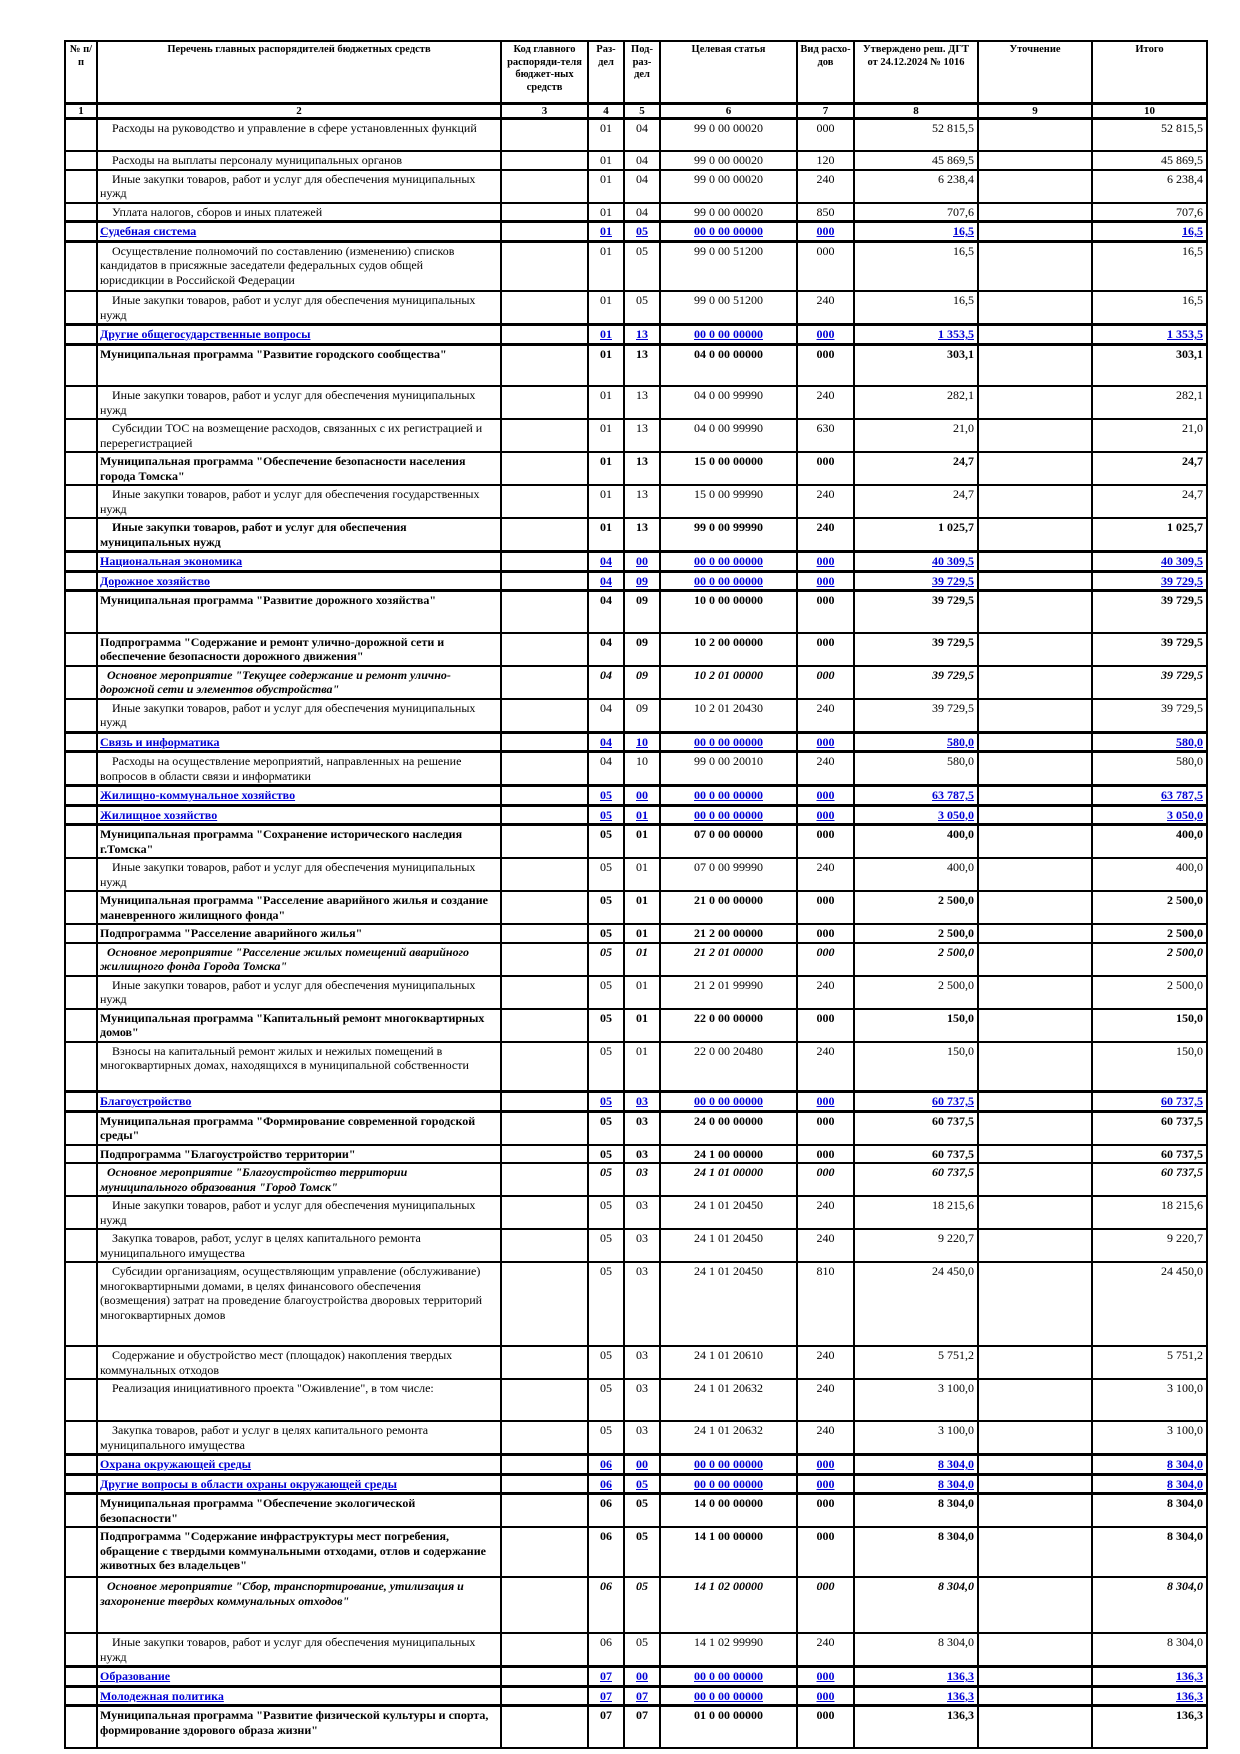 The height and width of the screenshot is (1754, 1240). What do you see at coordinates (916, 1025) in the screenshot?
I see `cell-approved: 150,0` at bounding box center [916, 1025].